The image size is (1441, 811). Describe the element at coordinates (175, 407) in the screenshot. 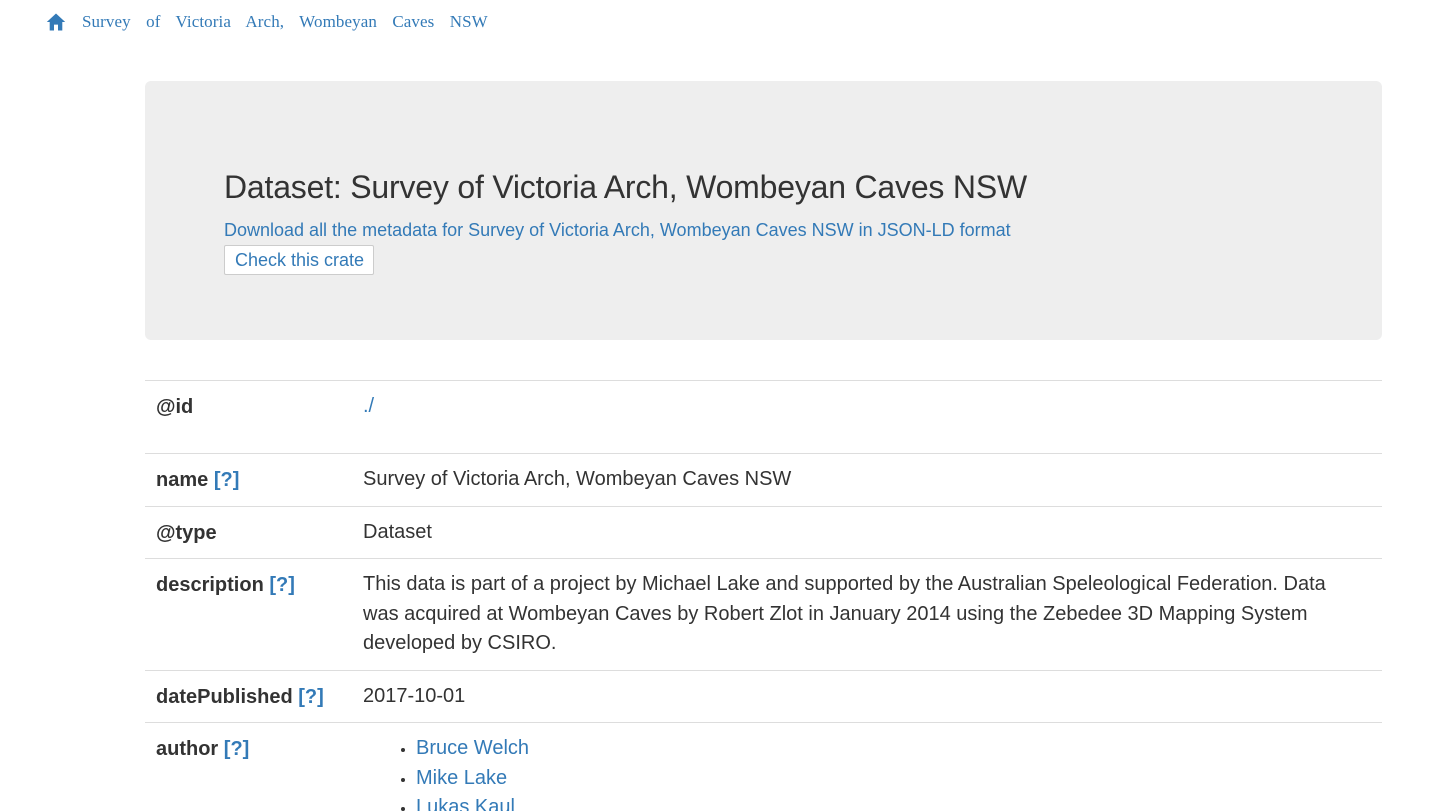

I see `property-name: @id` at that location.